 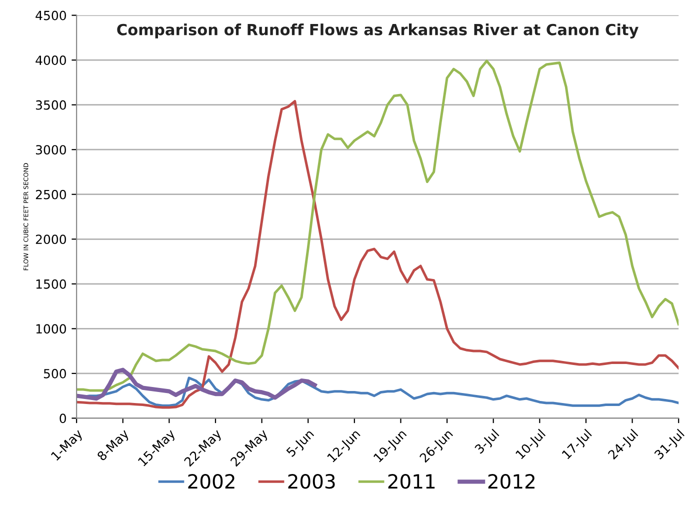 What do you see at coordinates (51, 239) in the screenshot?
I see `y-tick-label: 2000` at bounding box center [51, 239].